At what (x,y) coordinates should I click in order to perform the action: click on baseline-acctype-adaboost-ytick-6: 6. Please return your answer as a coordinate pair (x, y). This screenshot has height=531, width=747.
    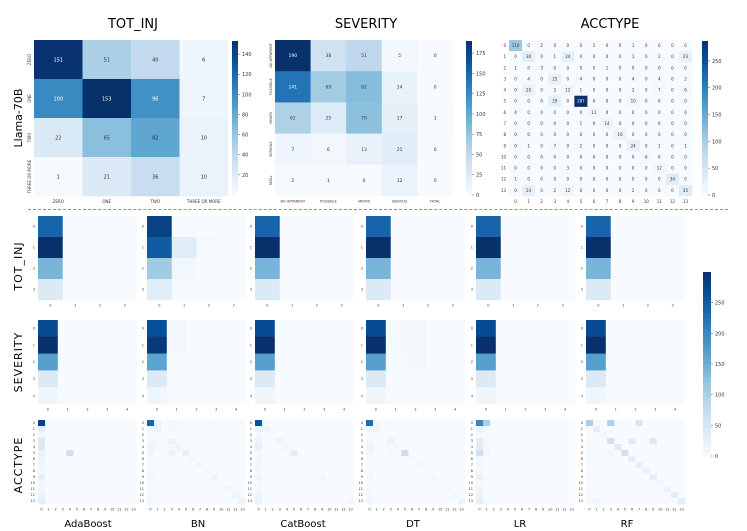
    Looking at the image, I should click on (34, 459).